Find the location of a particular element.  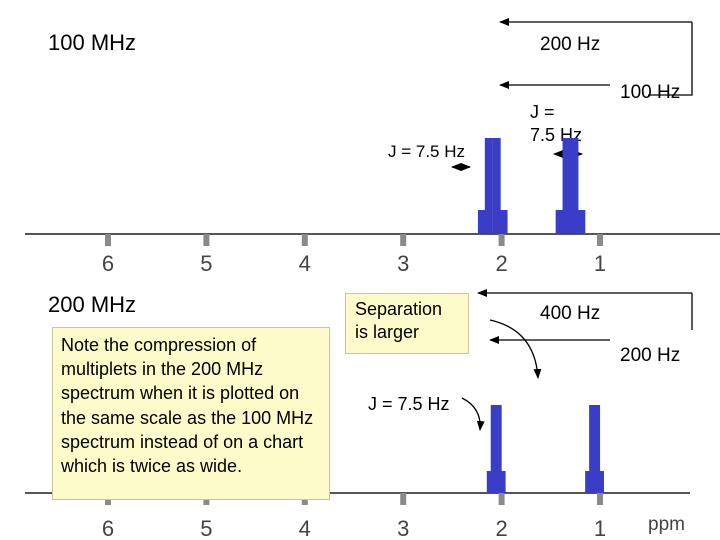

top-separation-label: 100 Hz is located at coordinates (650, 92).